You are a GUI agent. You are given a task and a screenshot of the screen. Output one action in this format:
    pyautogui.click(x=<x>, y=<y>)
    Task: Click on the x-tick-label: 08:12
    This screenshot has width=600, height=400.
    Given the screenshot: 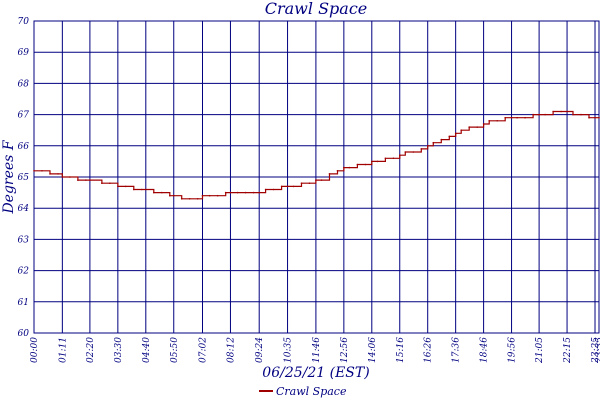 What is the action you would take?
    pyautogui.click(x=231, y=350)
    